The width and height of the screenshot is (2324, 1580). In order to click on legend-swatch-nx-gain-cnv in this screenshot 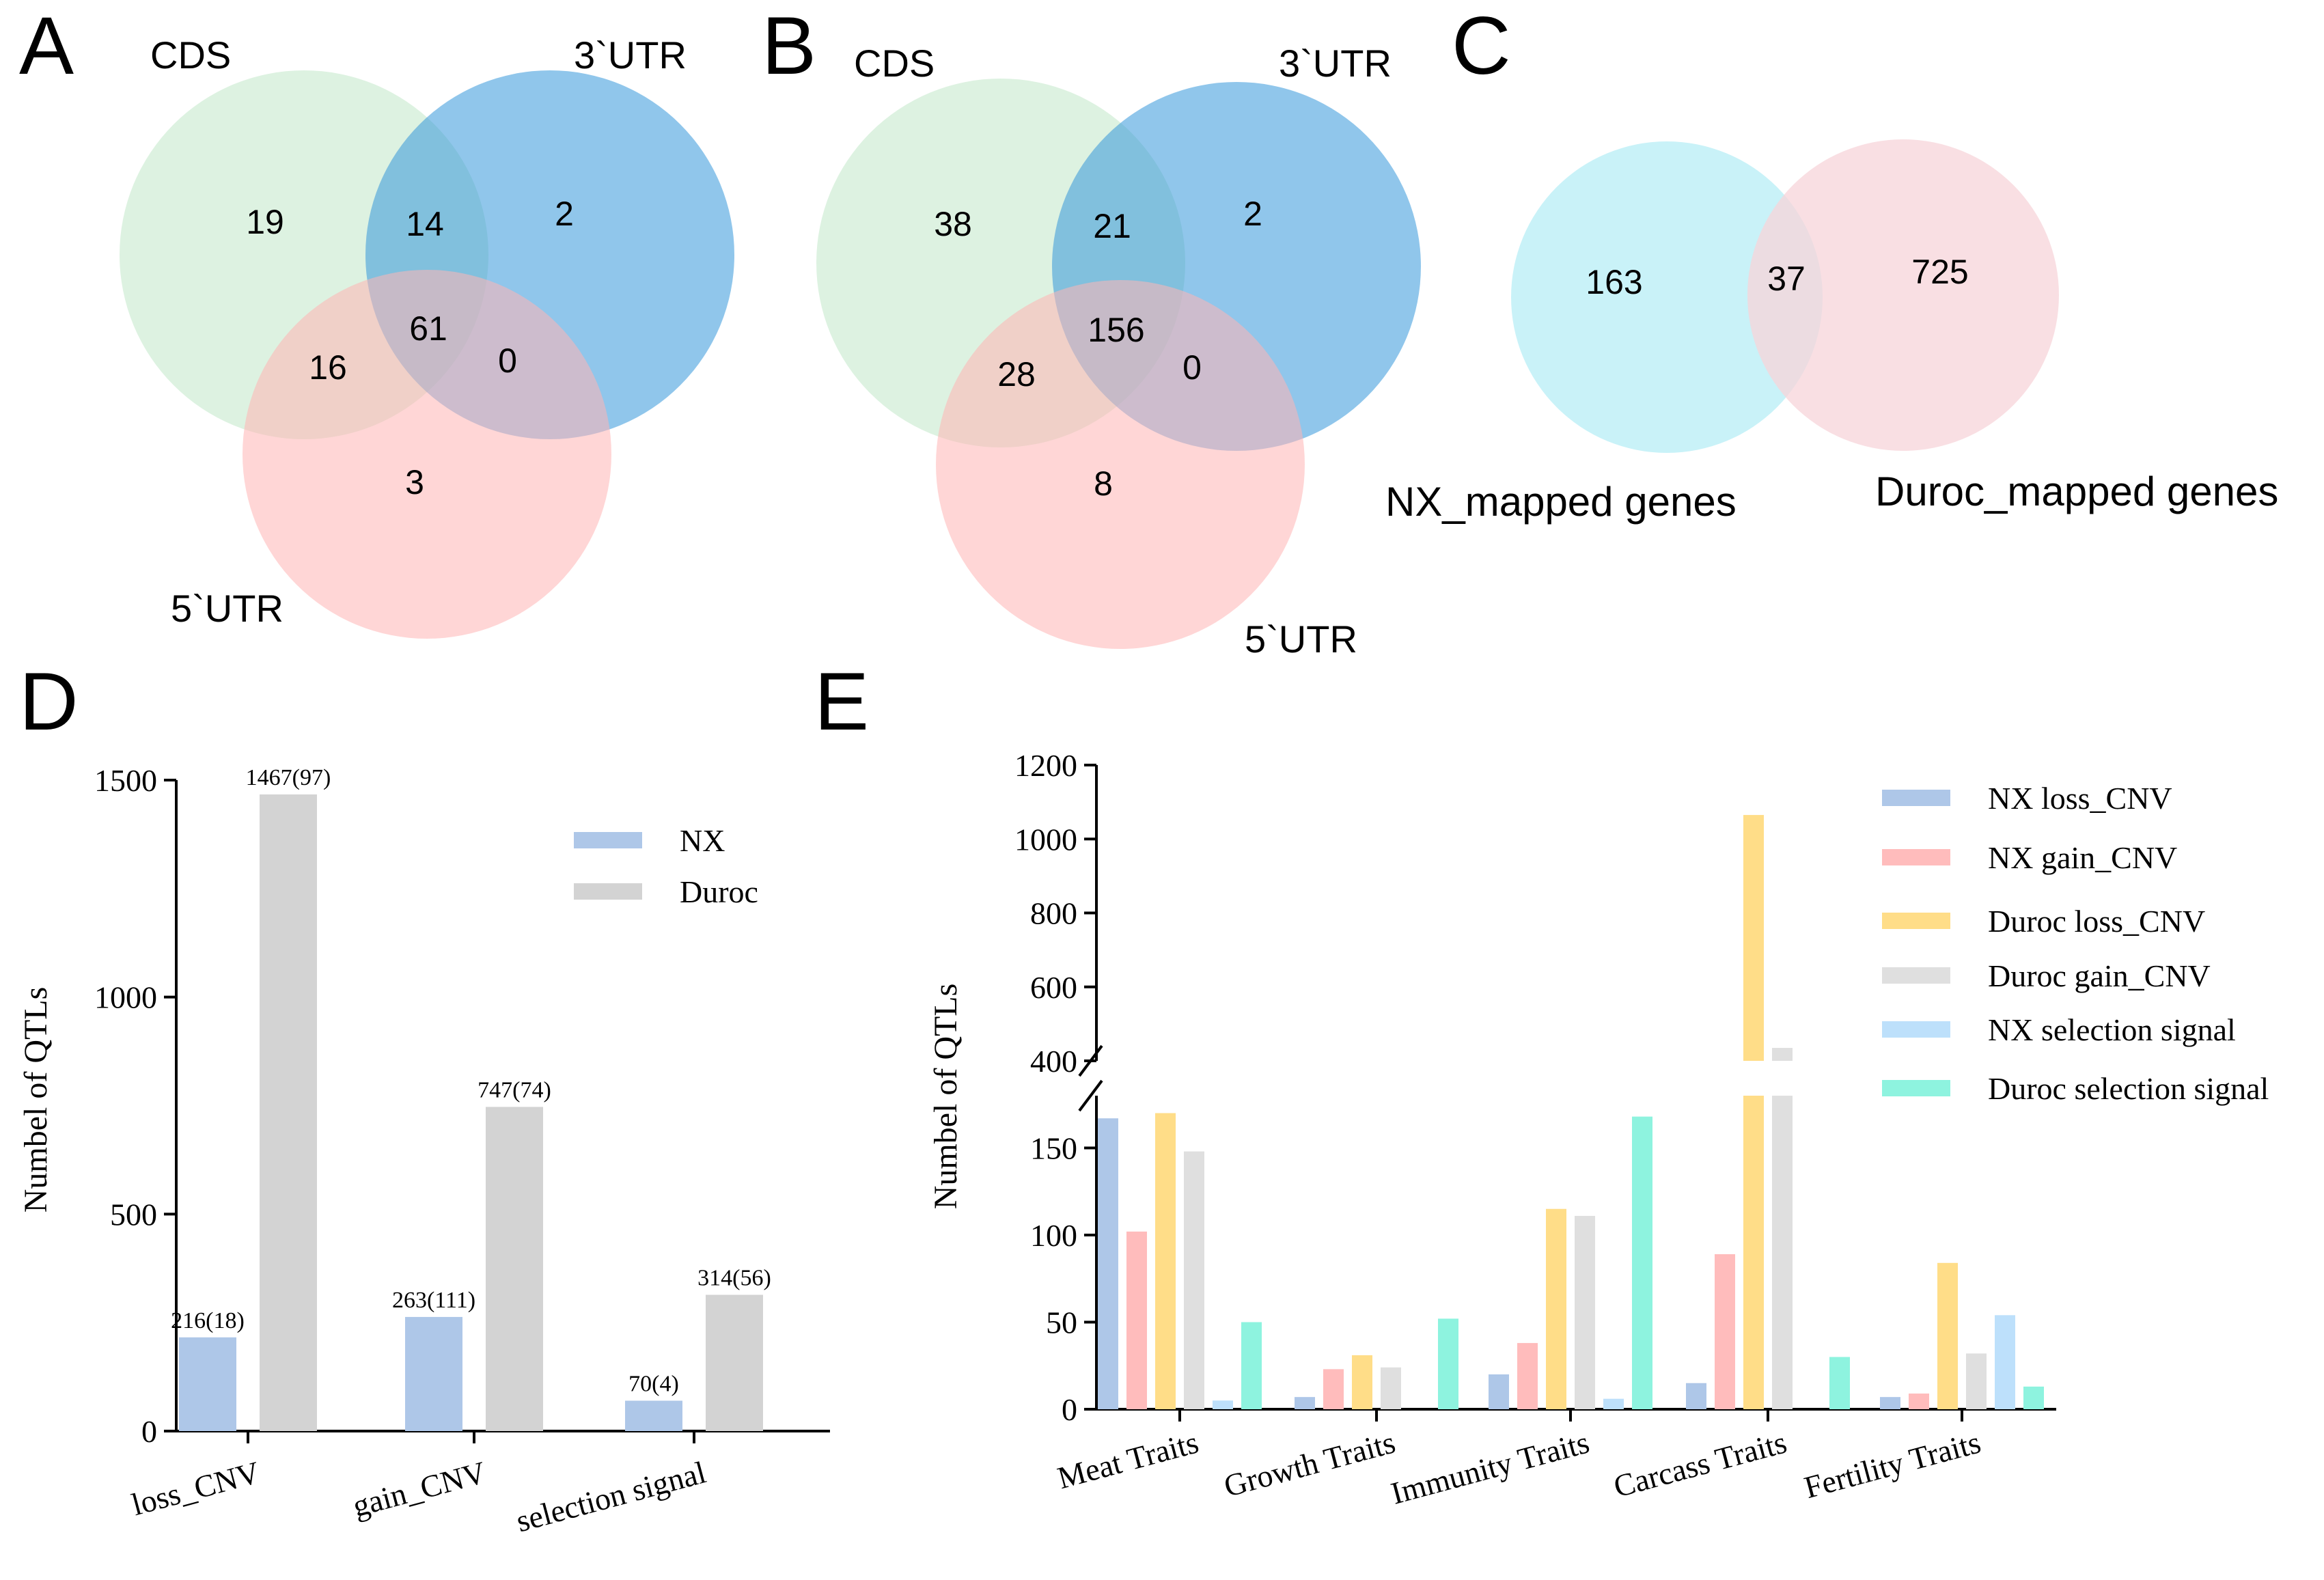, I will do `click(1916, 857)`.